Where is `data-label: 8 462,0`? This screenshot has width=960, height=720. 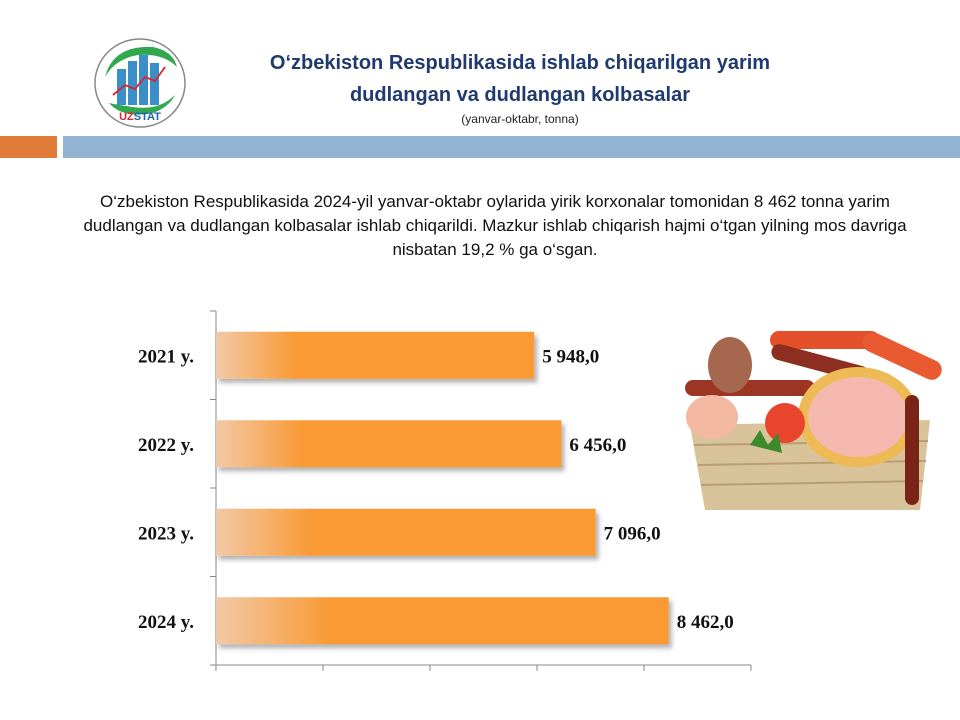
data-label: 8 462,0 is located at coordinates (705, 622).